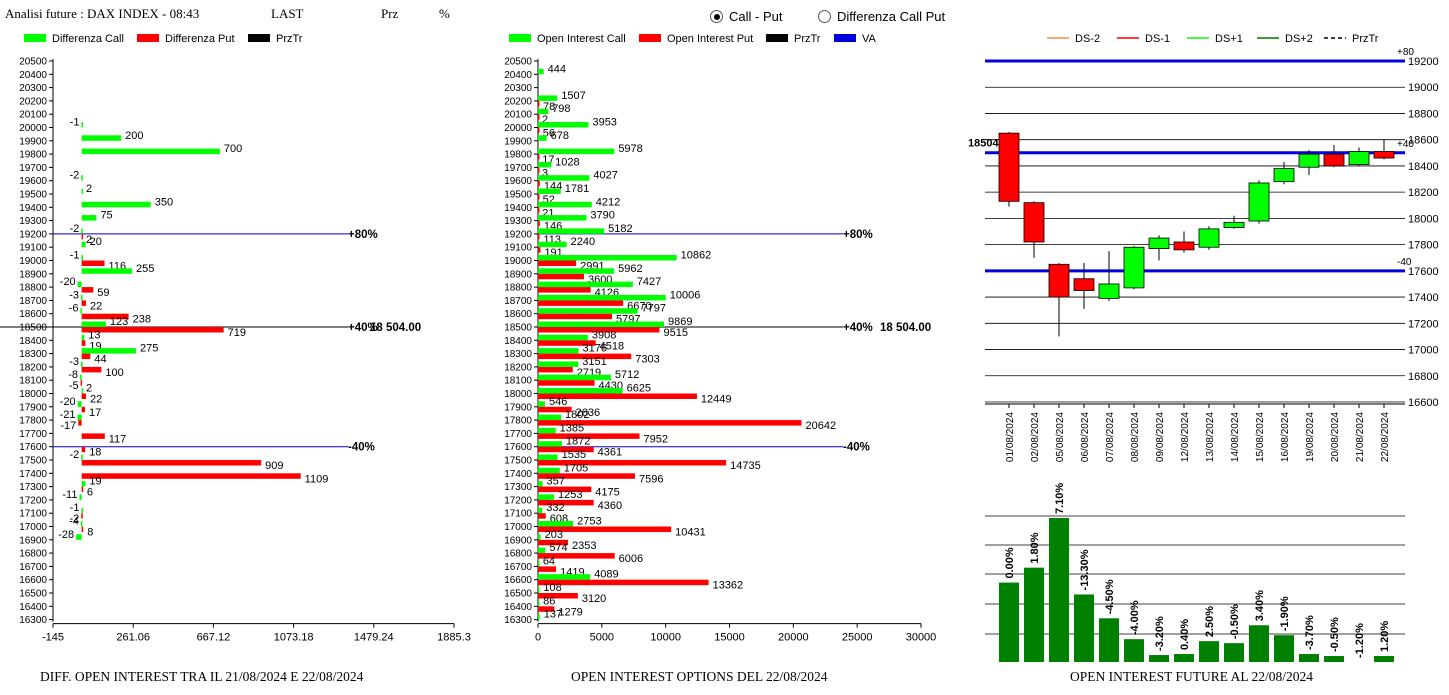 Image resolution: width=1449 pixels, height=695 pixels. What do you see at coordinates (518, 434) in the screenshot?
I see `strike-label: 17700` at bounding box center [518, 434].